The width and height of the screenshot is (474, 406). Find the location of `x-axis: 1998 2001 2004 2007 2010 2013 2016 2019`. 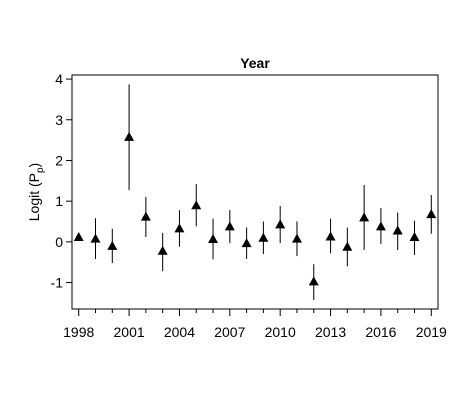

x-axis: 1998 2001 2004 2007 2010 2013 2016 2019 is located at coordinates (255, 324).